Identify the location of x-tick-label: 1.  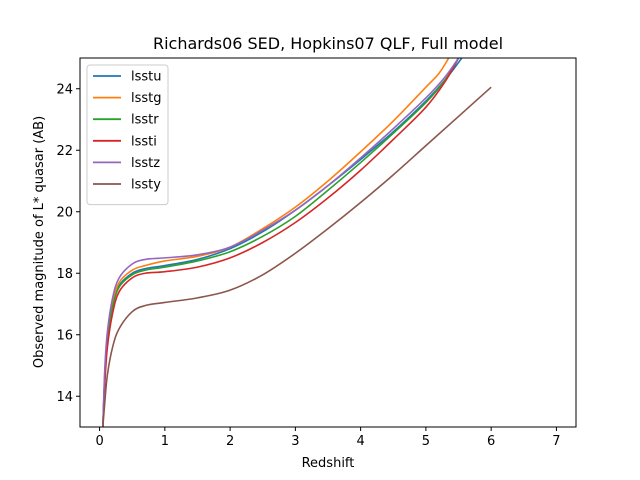
(165, 441).